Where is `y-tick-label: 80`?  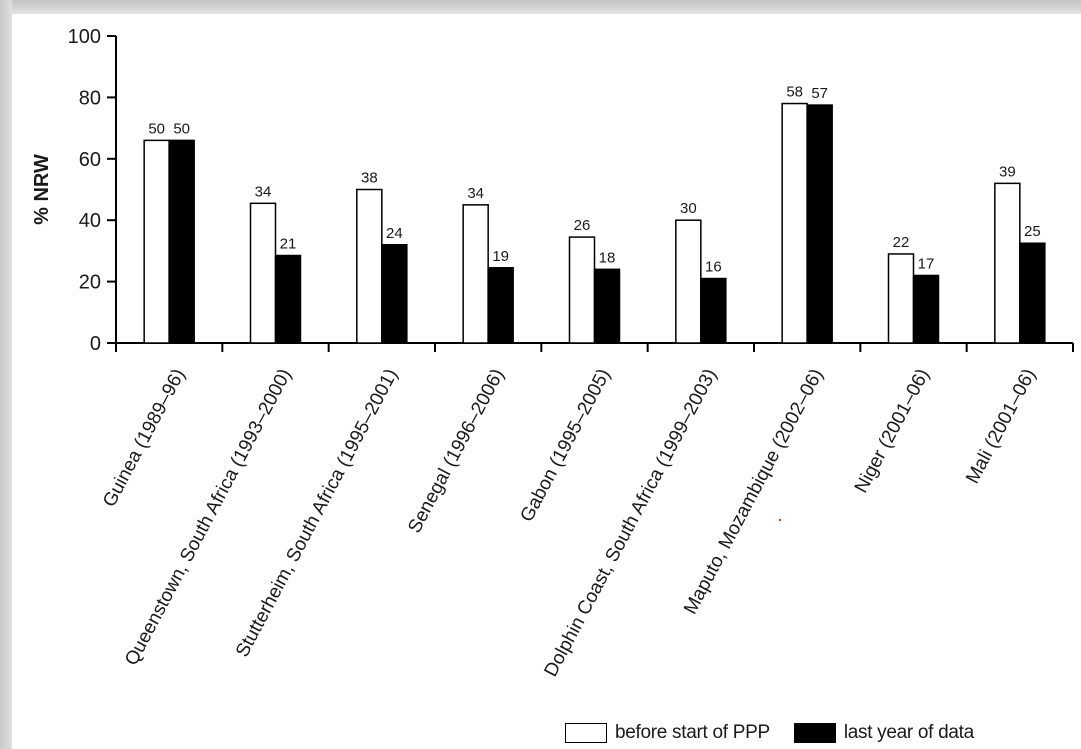 y-tick-label: 80 is located at coordinates (90, 98).